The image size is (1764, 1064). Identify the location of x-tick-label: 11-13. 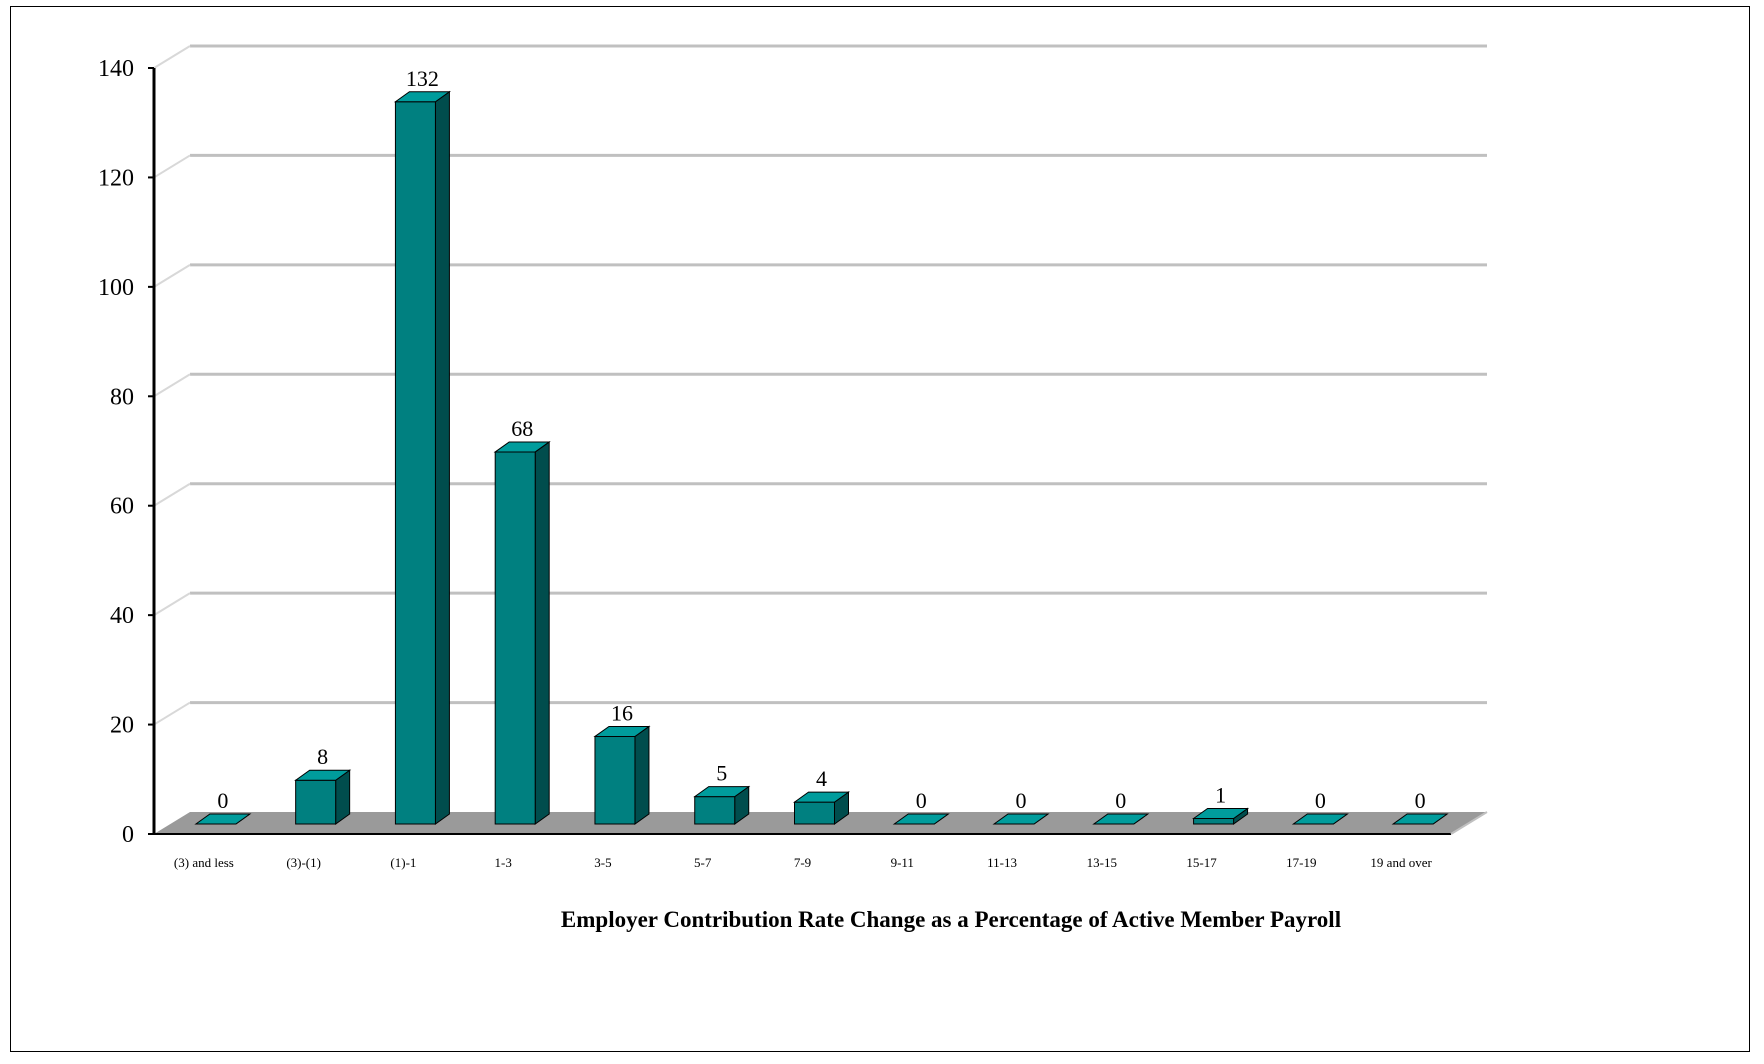
(1002, 862).